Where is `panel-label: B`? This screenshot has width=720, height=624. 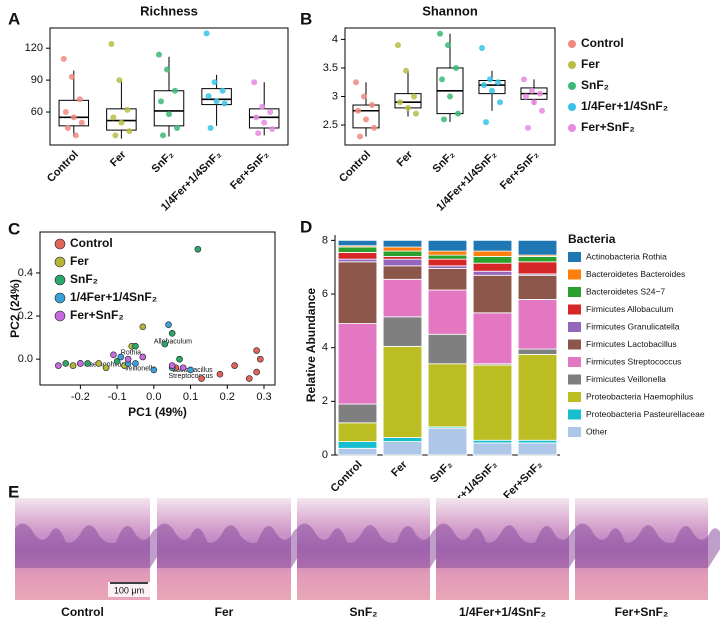 panel-label: B is located at coordinates (306, 18).